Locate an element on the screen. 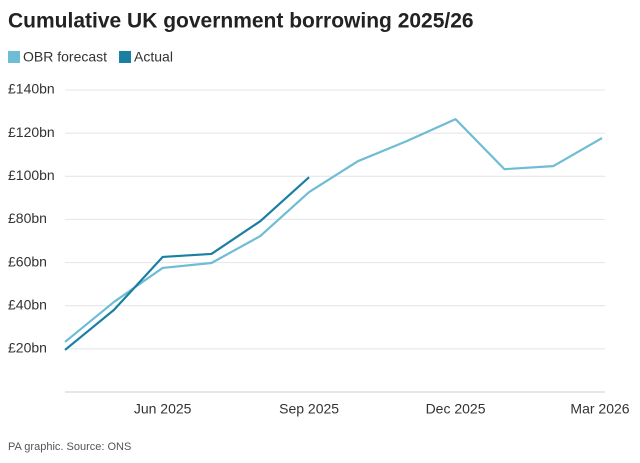 The width and height of the screenshot is (640, 463). series-line is located at coordinates (187, 263).